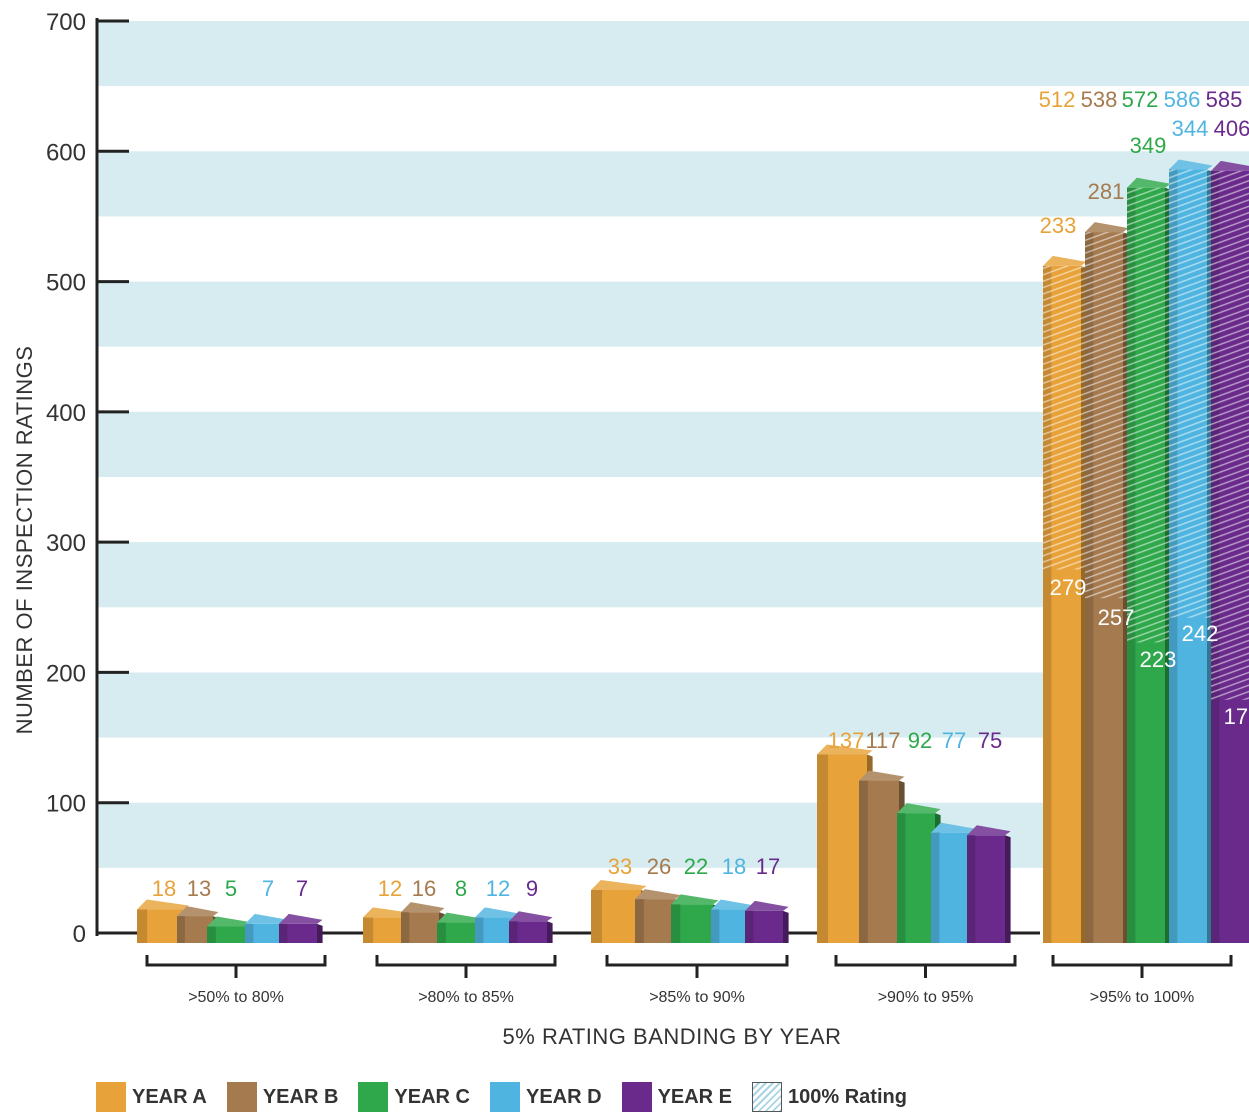 The width and height of the screenshot is (1249, 1114). I want to click on x-tick-label: >85% to 90%, so click(697, 997).